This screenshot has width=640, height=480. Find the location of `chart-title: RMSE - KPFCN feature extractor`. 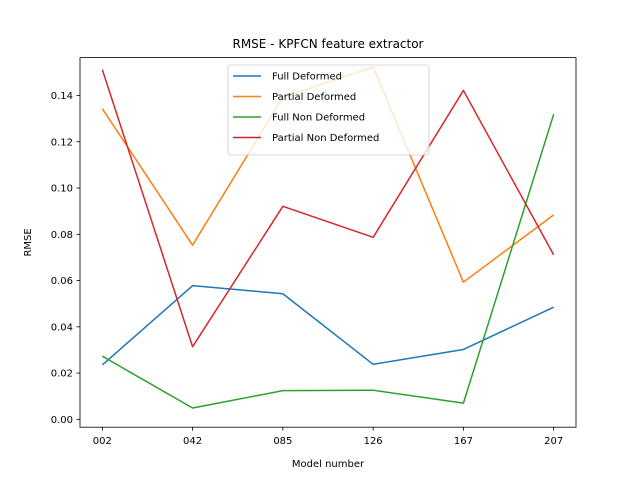

chart-title: RMSE - KPFCN feature extractor is located at coordinates (327, 44).